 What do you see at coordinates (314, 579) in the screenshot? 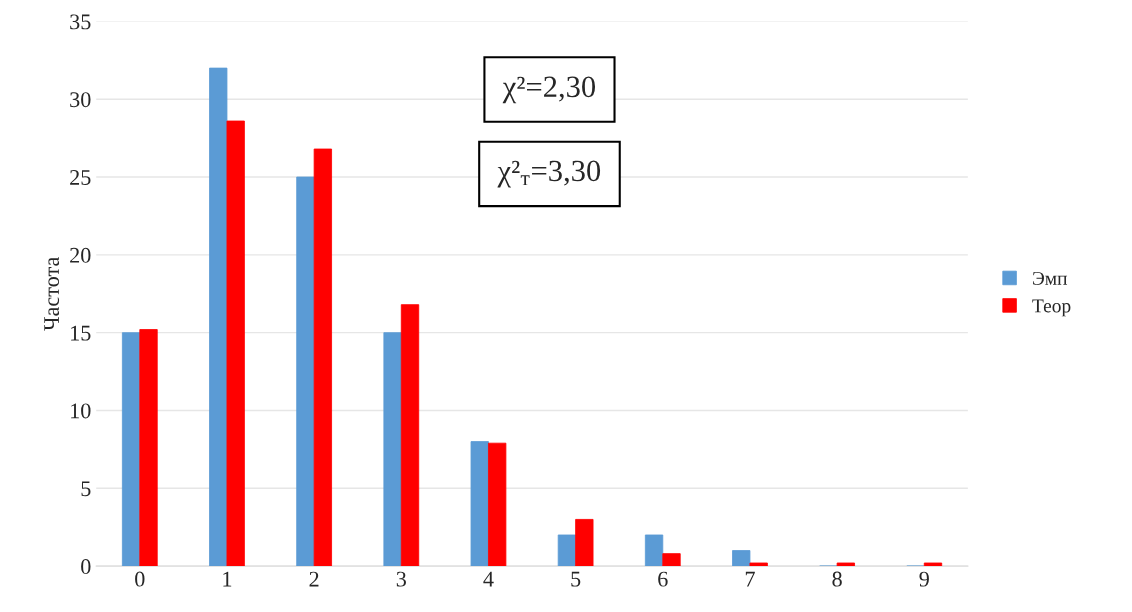
I see `x-tick-label: 2` at bounding box center [314, 579].